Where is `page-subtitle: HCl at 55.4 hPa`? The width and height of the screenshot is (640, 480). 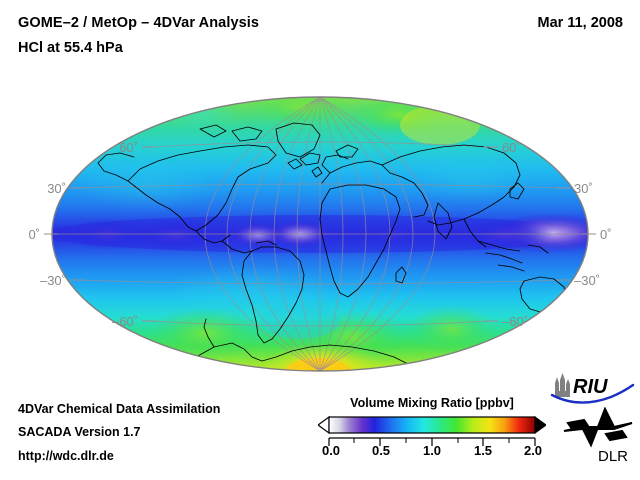 page-subtitle: HCl at 55.4 hPa is located at coordinates (70, 48).